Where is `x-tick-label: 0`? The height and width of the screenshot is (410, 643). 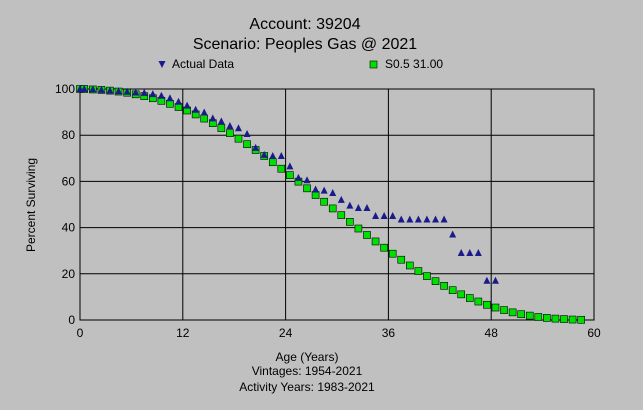 x-tick-label: 0 is located at coordinates (80, 333).